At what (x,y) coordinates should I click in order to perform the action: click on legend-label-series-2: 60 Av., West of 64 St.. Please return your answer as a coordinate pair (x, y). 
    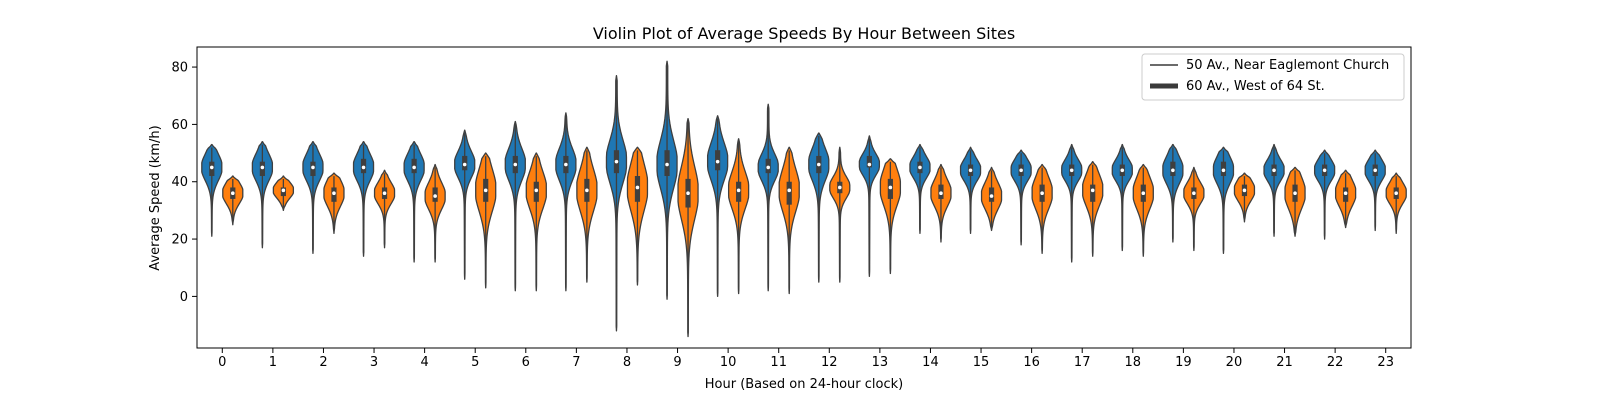
    Looking at the image, I should click on (1255, 86).